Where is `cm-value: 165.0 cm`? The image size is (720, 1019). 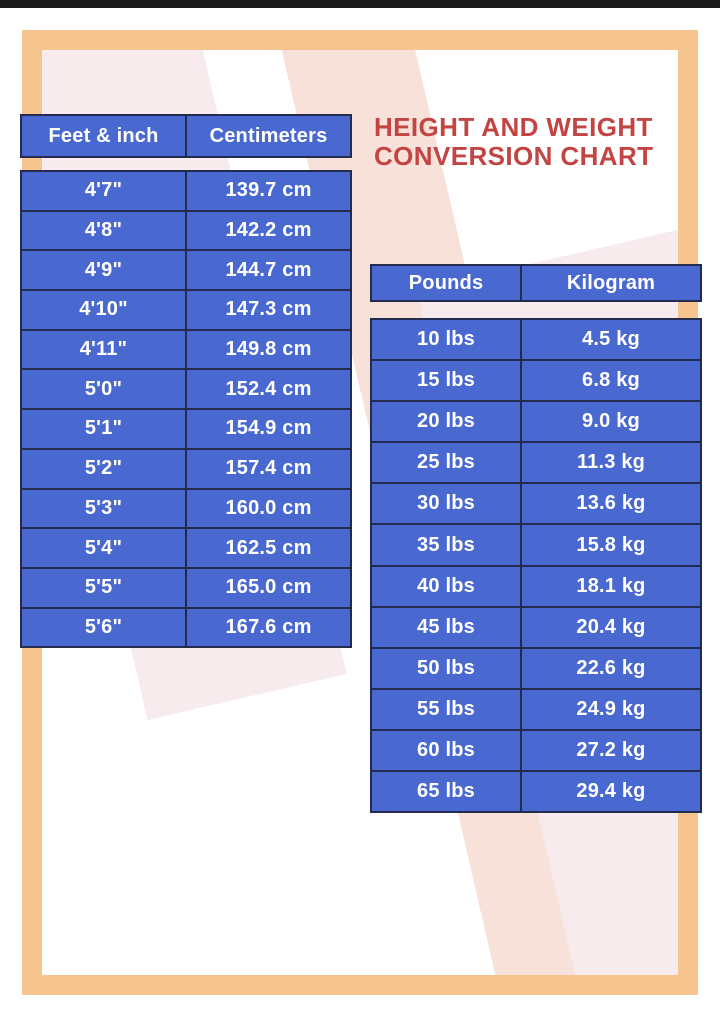
cm-value: 165.0 cm is located at coordinates (267, 587).